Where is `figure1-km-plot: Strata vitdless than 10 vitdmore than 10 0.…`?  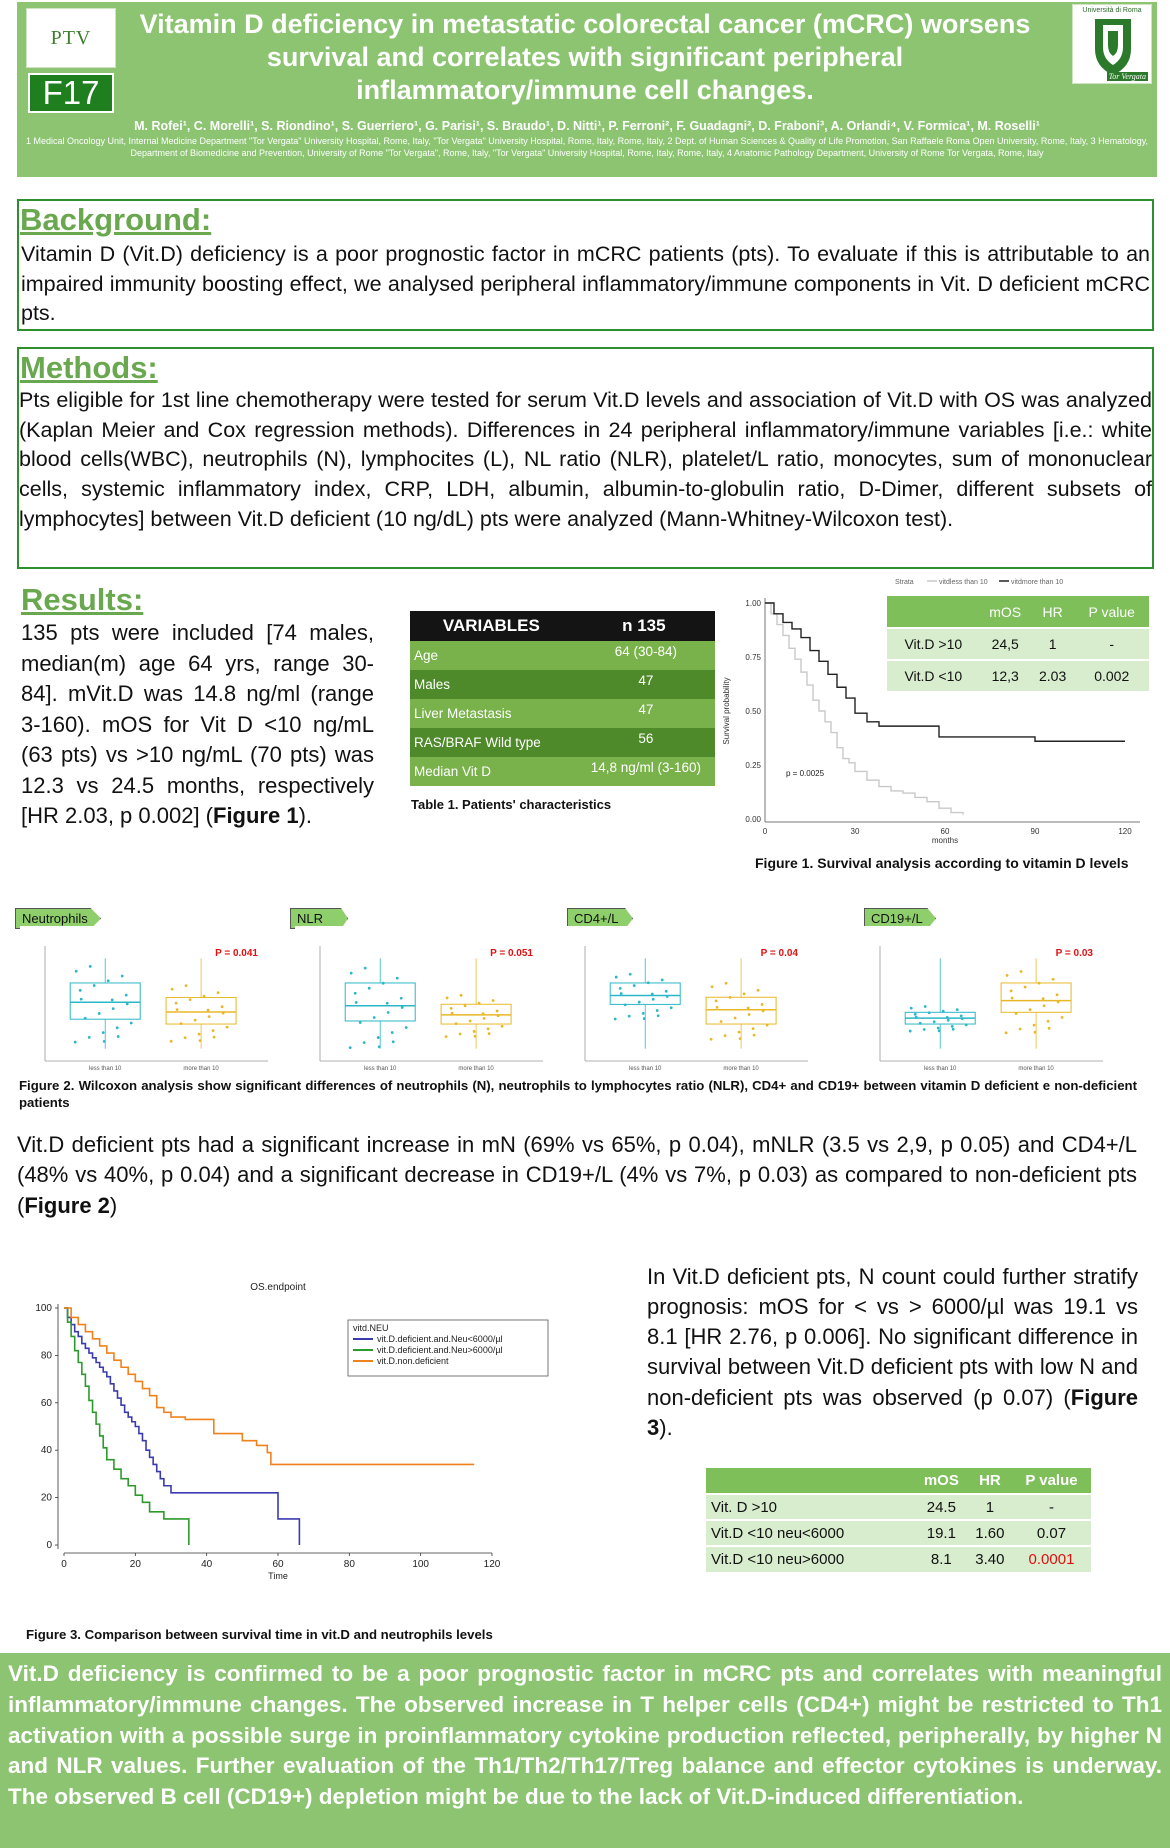 figure1-km-plot: Strata vitdless than 10 vitdmore than 10 0.… is located at coordinates (931, 712).